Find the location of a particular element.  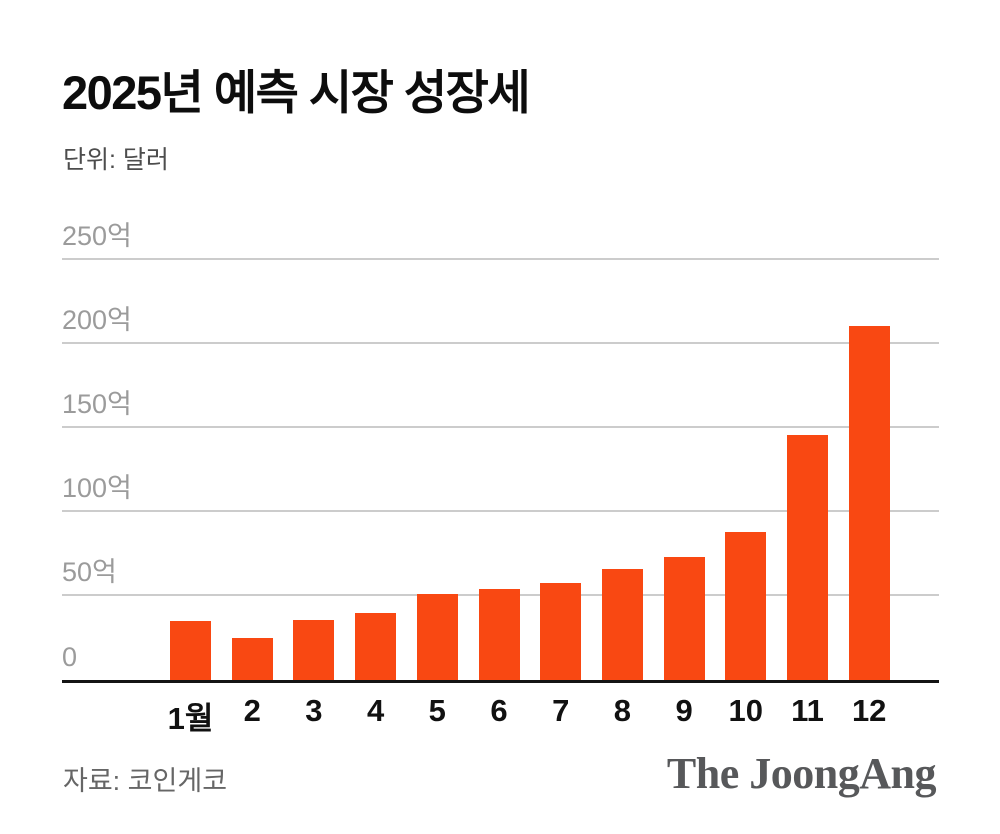

y-tick-50억: 50억 is located at coordinates (89, 572).